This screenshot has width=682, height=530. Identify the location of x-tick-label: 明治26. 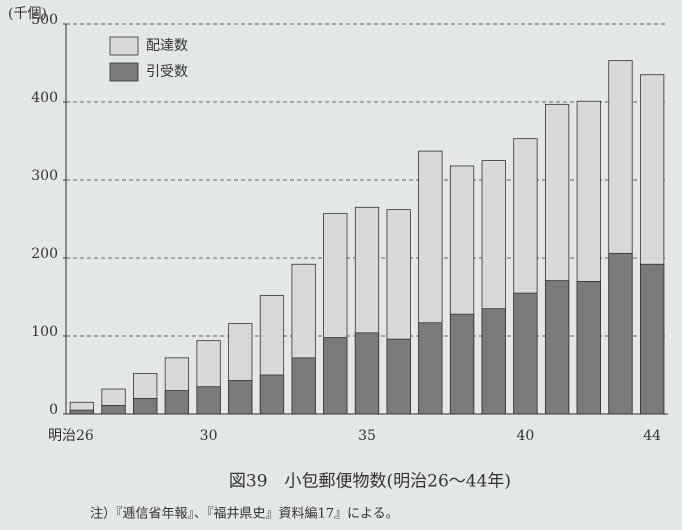
(71, 436).